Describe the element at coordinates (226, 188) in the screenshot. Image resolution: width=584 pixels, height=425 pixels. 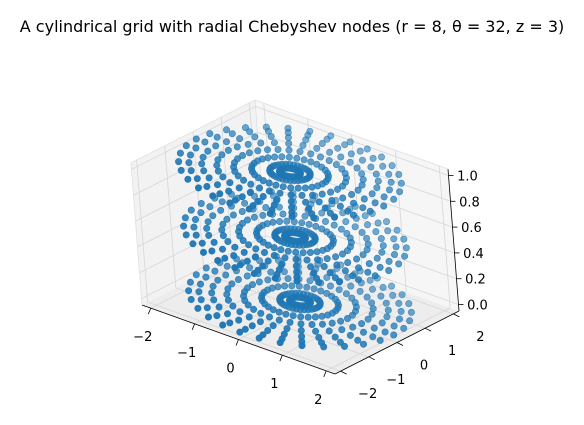
I see `y-gridline` at that location.